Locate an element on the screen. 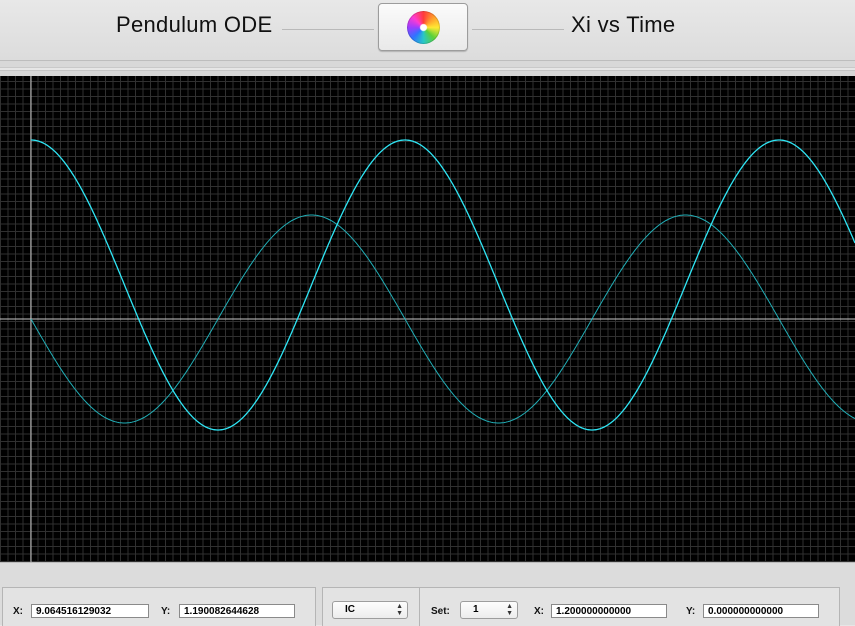 This screenshot has width=855, height=626. cursor-panel: X: 9.064516129032 Y: 1.190082644628 is located at coordinates (159, 606).